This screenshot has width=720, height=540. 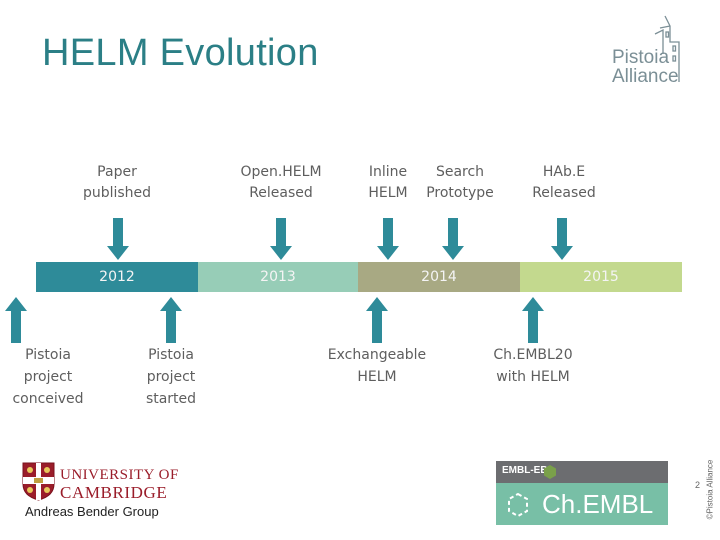 What do you see at coordinates (388, 182) in the screenshot?
I see `event-inline-helm: Inline HELM` at bounding box center [388, 182].